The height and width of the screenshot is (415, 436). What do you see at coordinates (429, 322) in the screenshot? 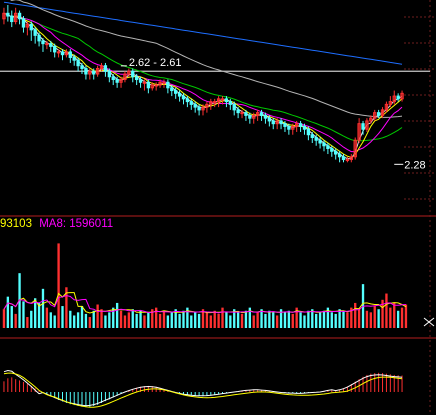
I see `axis-mark` at bounding box center [429, 322].